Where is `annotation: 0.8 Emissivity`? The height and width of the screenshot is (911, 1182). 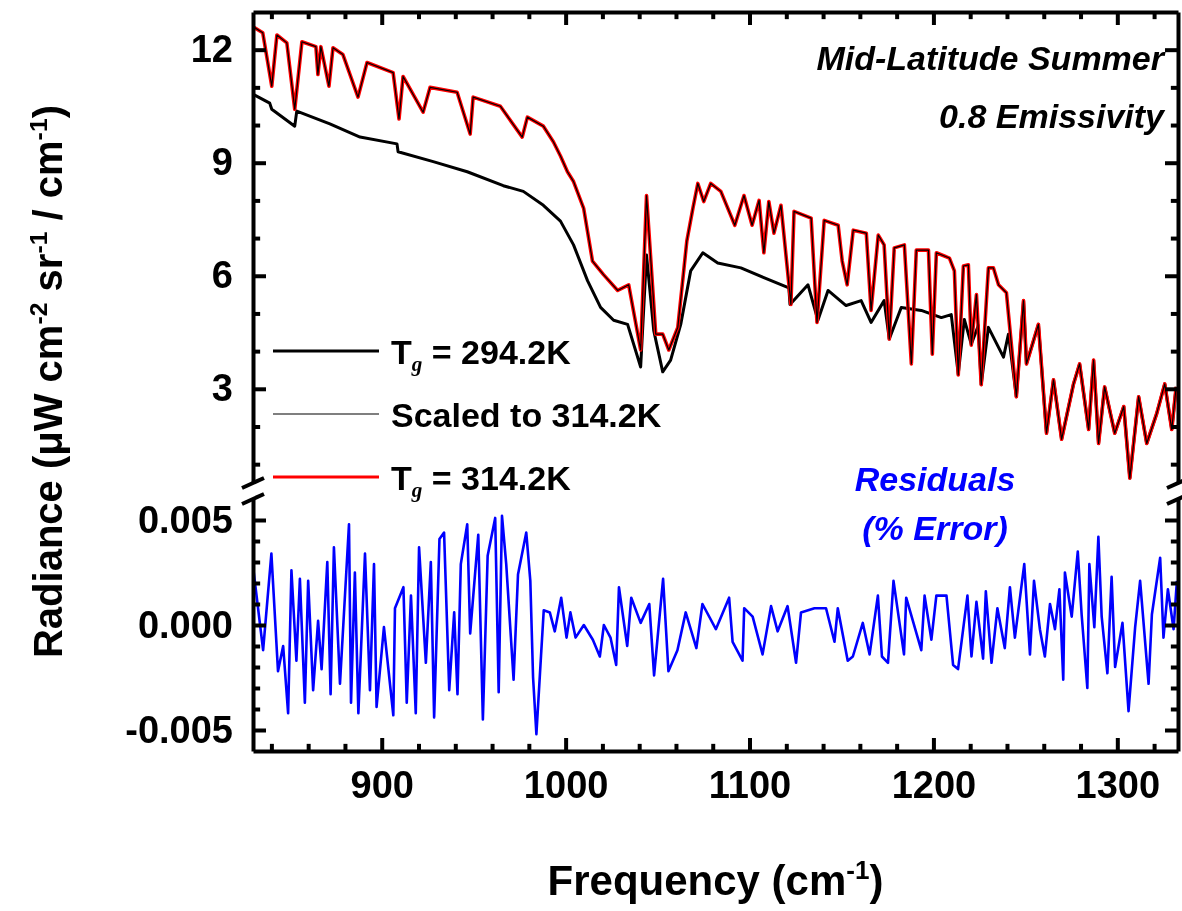
annotation: 0.8 Emissivity is located at coordinates (1053, 116).